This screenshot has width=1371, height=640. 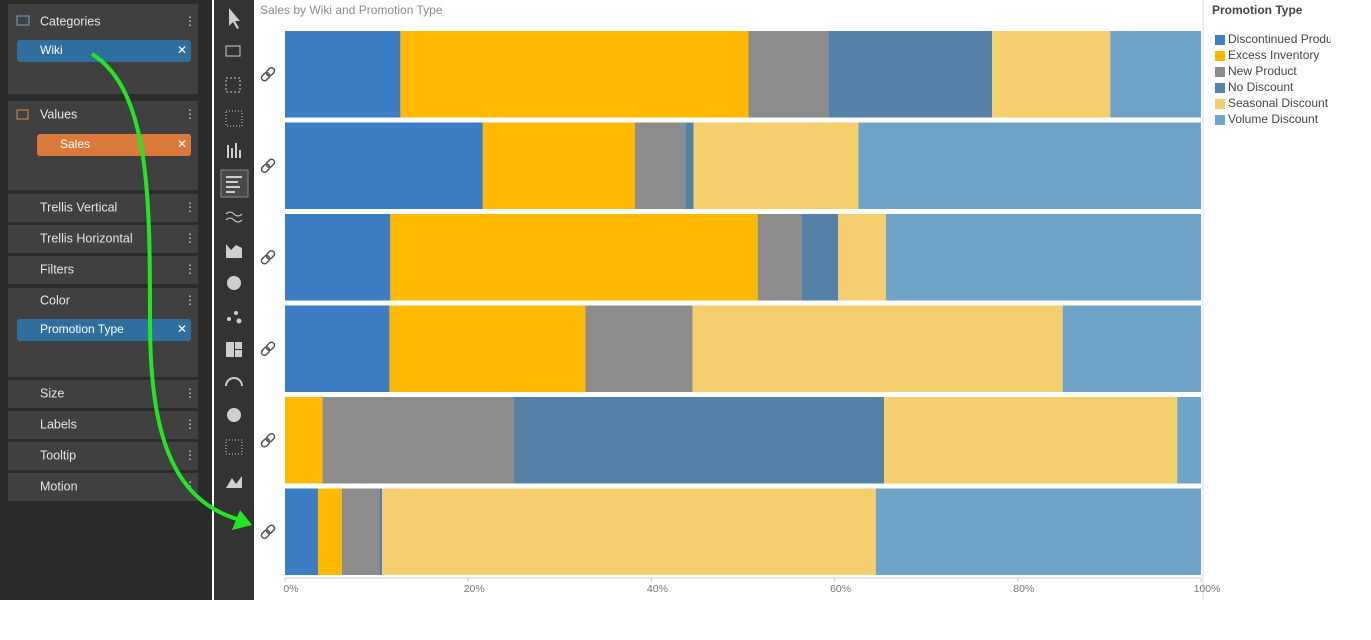 I want to click on filters: Filters ⋮, so click(x=103, y=270).